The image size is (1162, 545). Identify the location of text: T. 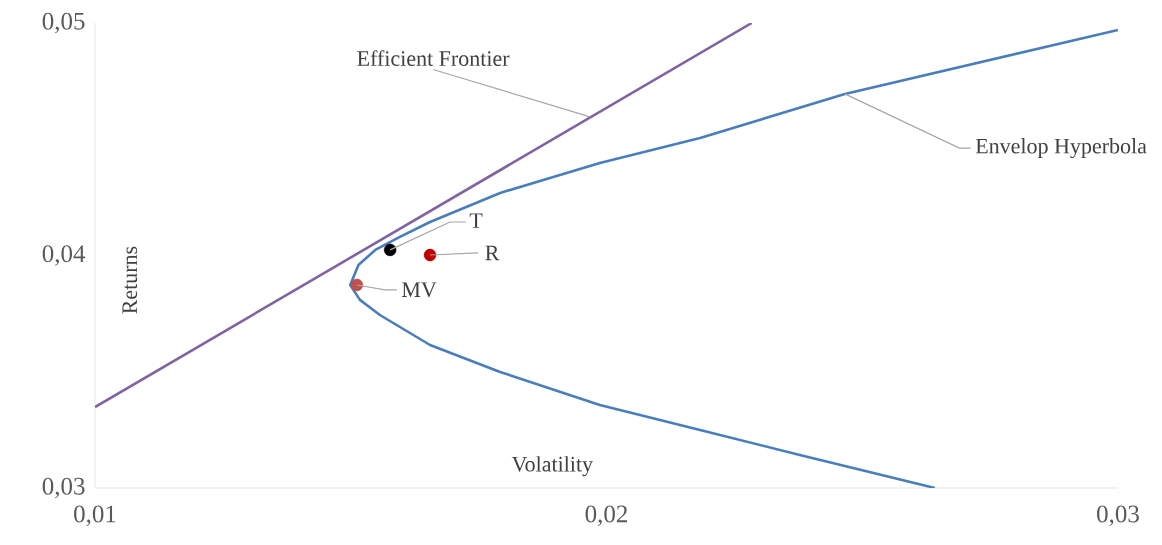
(476, 220).